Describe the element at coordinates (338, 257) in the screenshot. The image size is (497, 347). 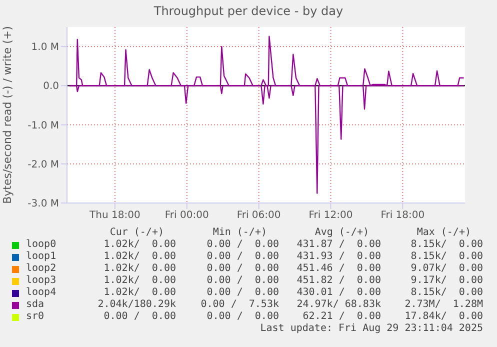
I see `text: 431.93 / 0.00` at that location.